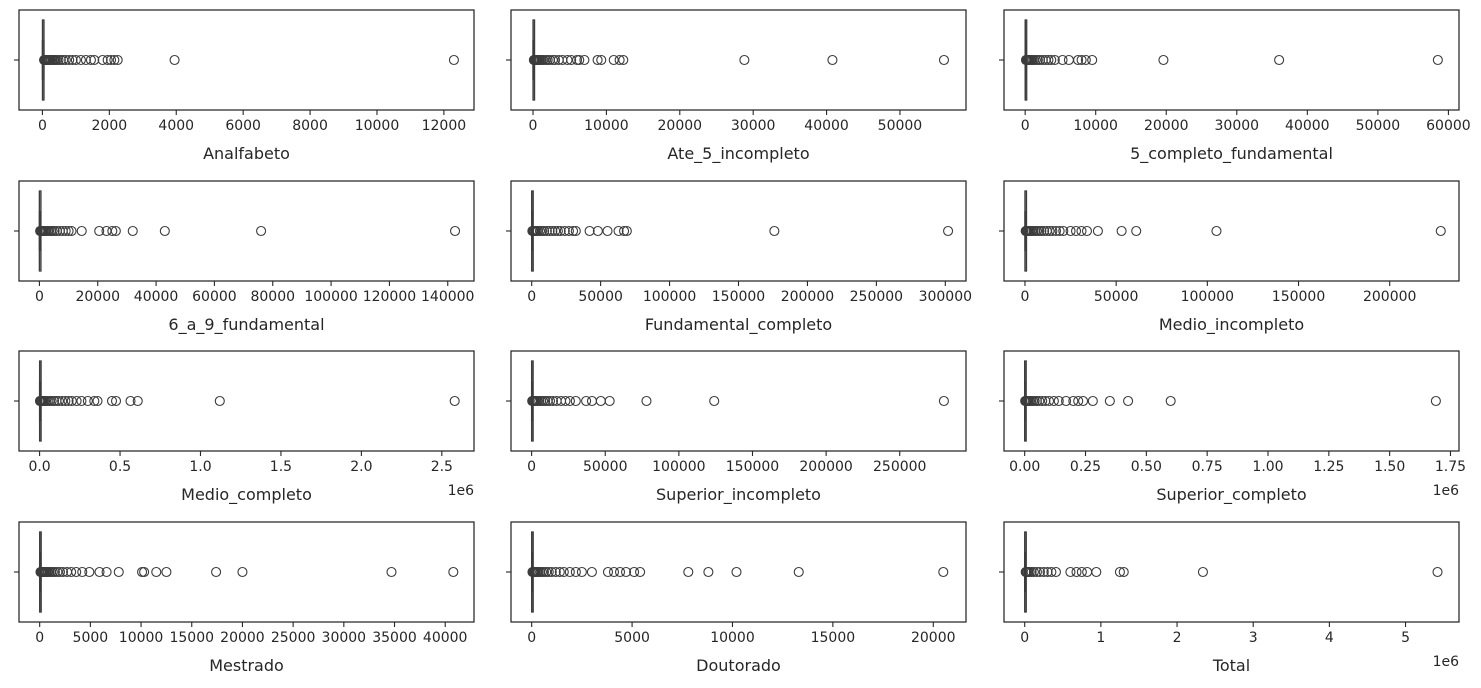  I want to click on x-axis-label: 5_completo_fundamental, so click(1231, 154).